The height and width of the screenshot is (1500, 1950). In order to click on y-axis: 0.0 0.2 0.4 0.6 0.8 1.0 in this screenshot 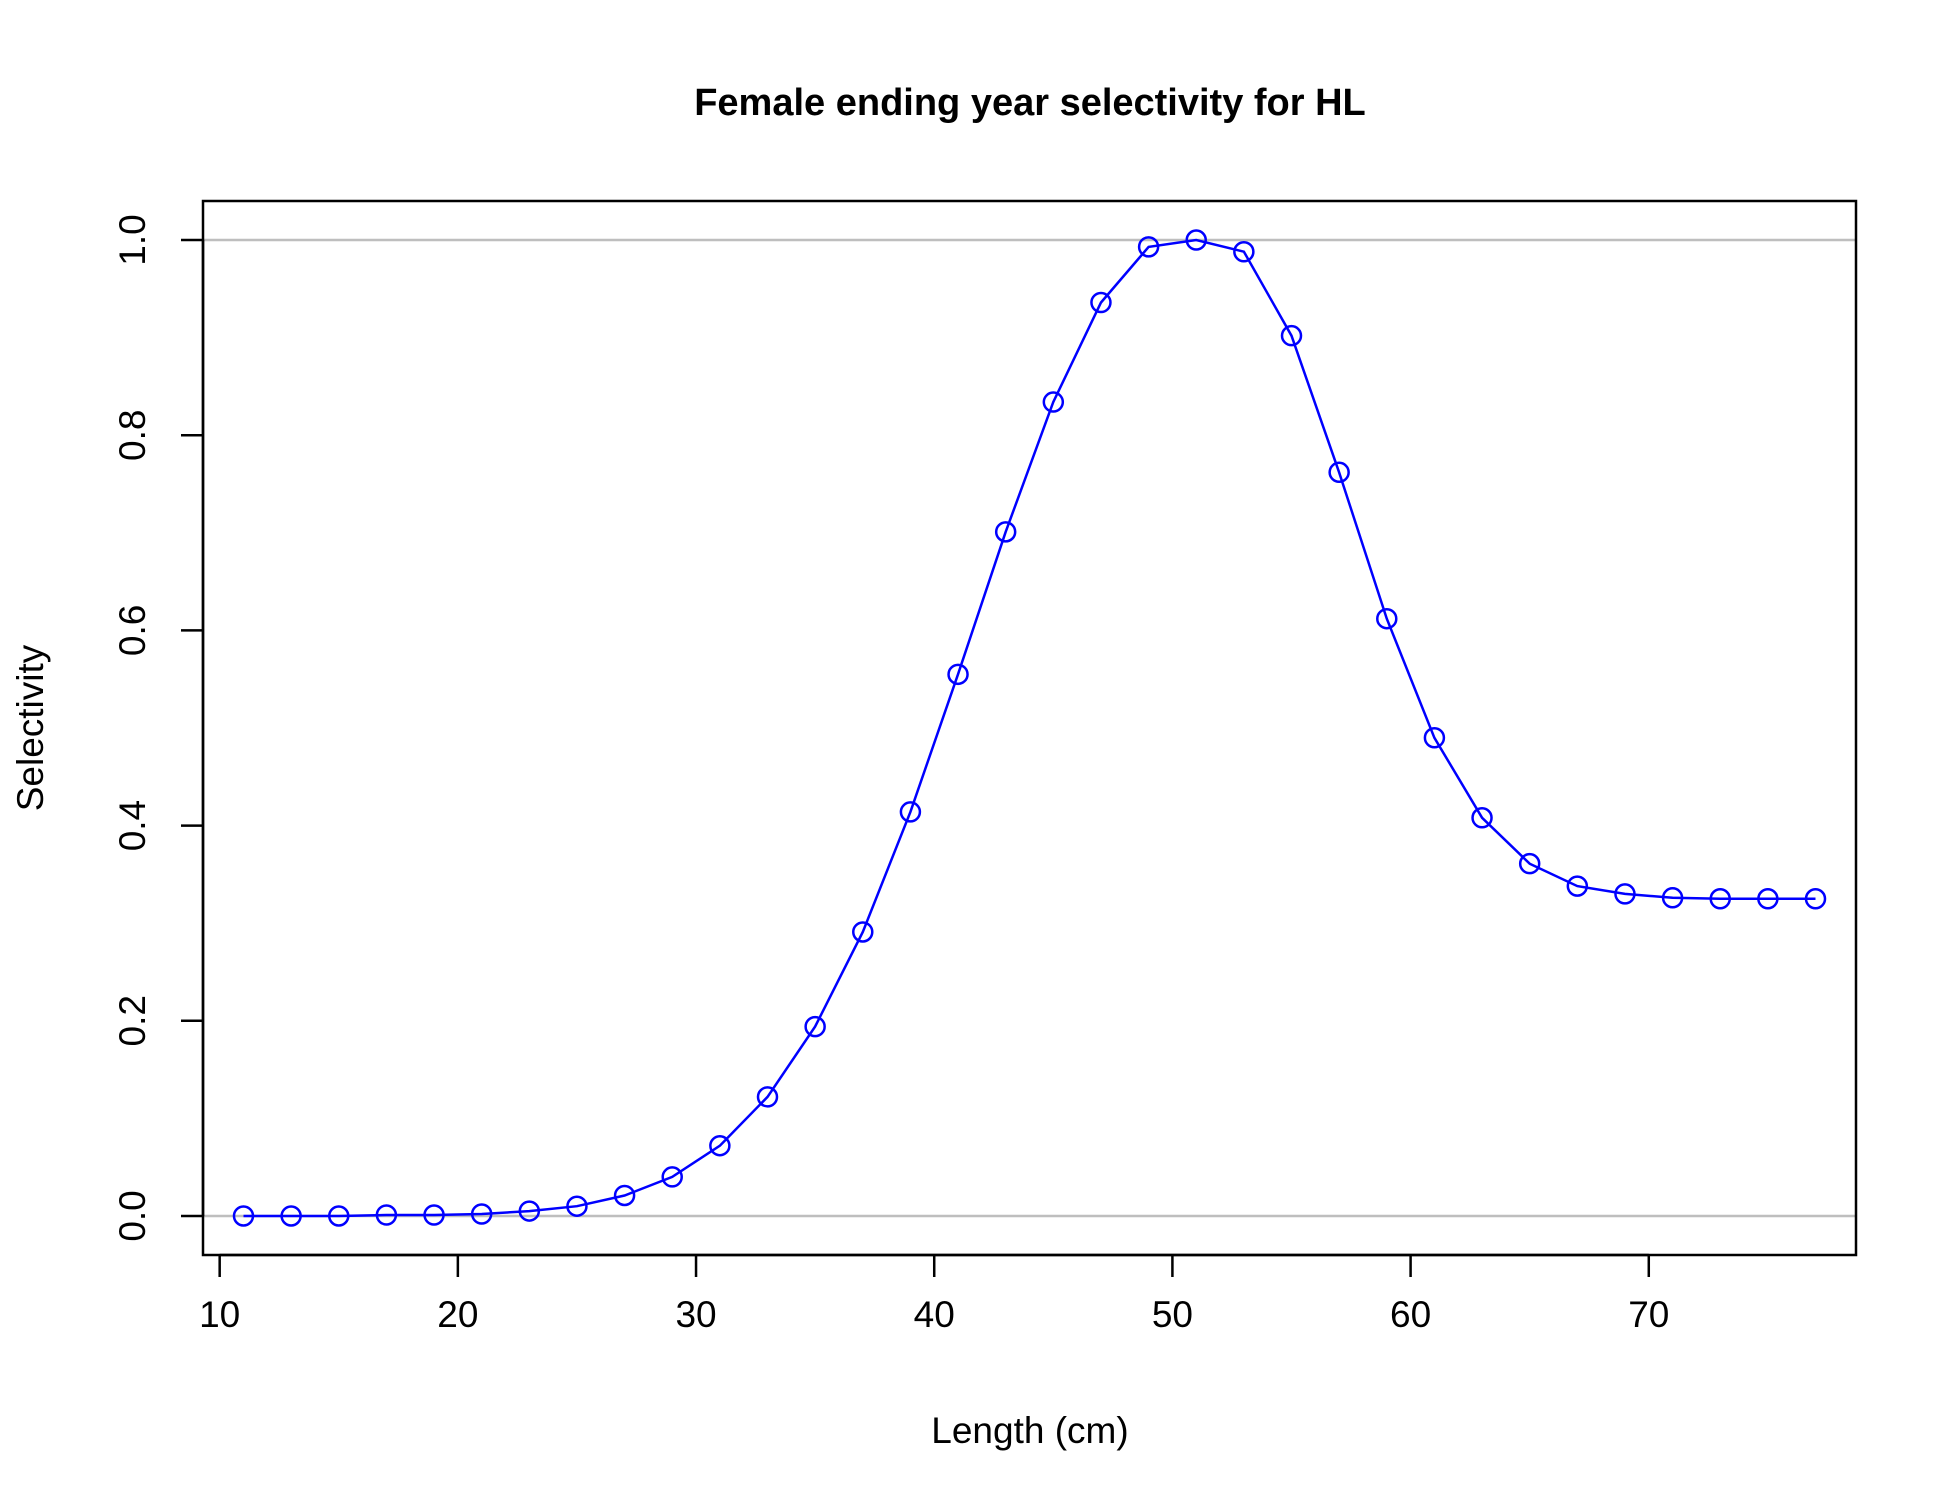, I will do `click(158, 728)`.